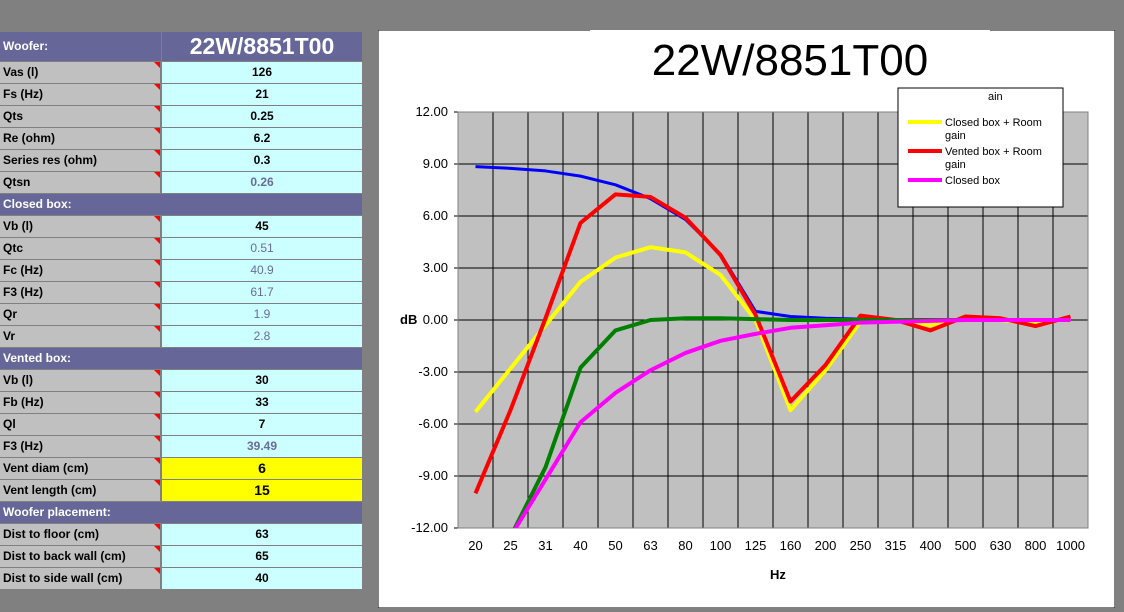 Image resolution: width=1124 pixels, height=612 pixels. What do you see at coordinates (545, 545) in the screenshot?
I see `x-tick-label: 31` at bounding box center [545, 545].